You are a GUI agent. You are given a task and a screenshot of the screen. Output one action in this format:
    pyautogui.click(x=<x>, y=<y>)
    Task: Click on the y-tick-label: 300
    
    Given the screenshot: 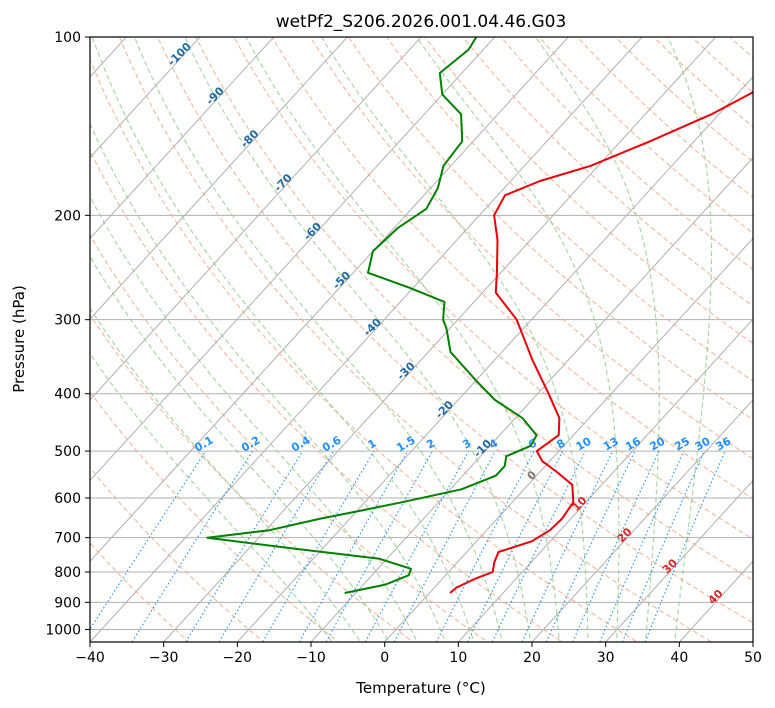 What is the action you would take?
    pyautogui.click(x=67, y=321)
    